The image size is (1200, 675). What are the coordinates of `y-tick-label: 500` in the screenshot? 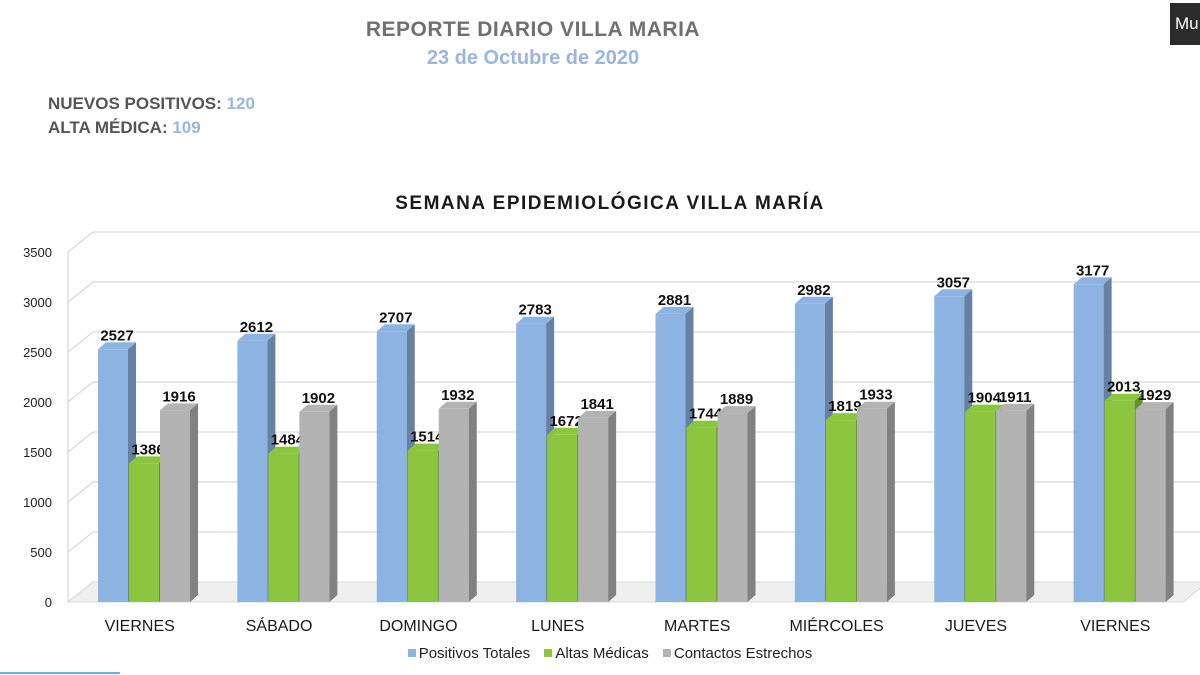 It's located at (41, 552).